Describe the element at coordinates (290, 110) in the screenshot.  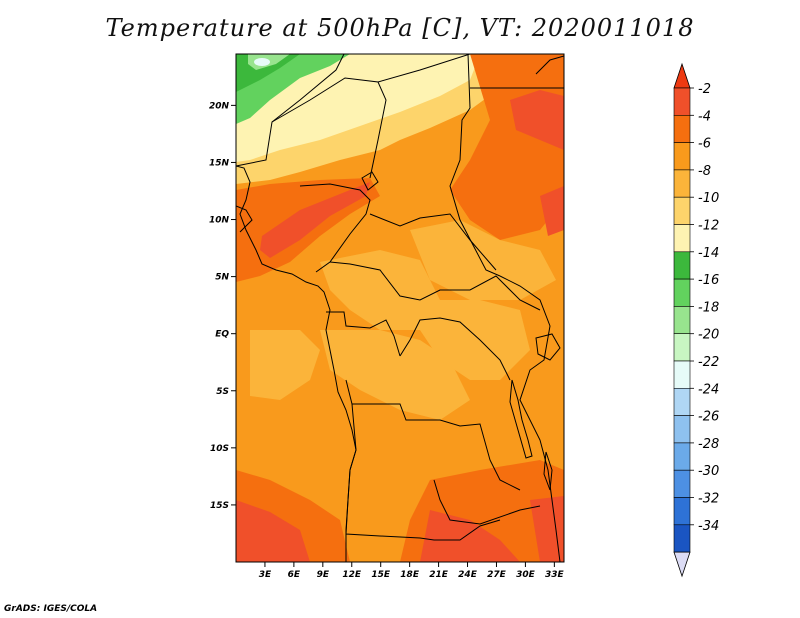
I see `border-sahara` at that location.